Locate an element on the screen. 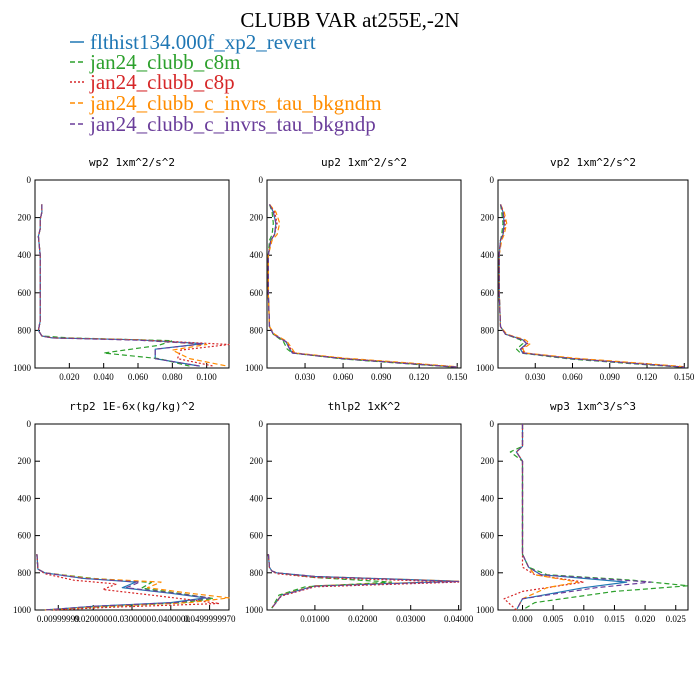 This screenshot has width=700, height=700. panel-title: wp3 1xm^3/s^3 is located at coordinates (593, 406).